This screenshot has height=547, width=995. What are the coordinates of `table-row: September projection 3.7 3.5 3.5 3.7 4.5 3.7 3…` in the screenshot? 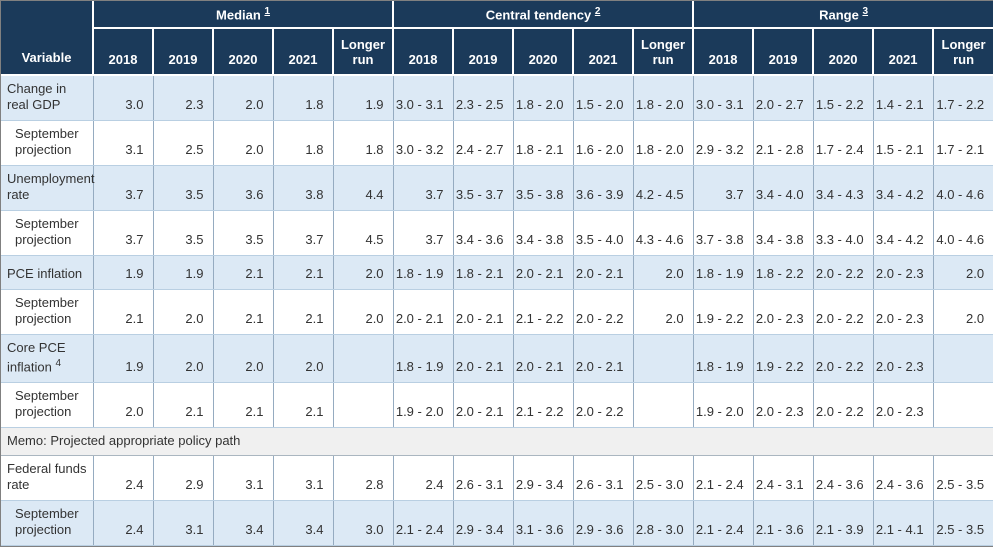 It's located at (497, 233).